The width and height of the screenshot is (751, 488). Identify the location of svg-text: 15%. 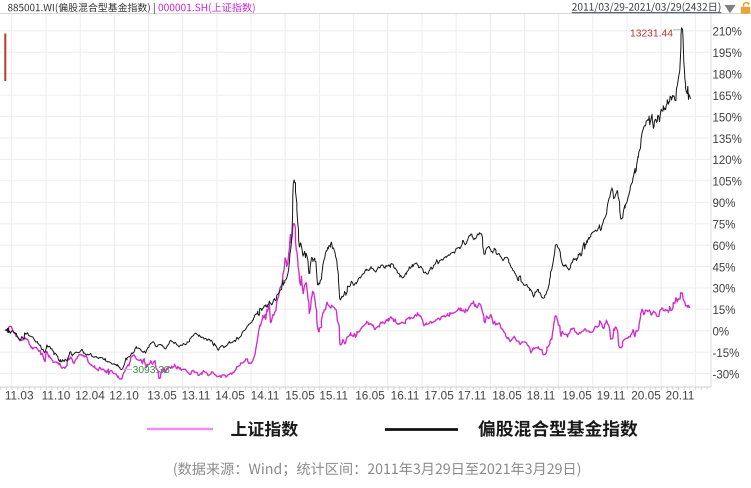
(724, 311).